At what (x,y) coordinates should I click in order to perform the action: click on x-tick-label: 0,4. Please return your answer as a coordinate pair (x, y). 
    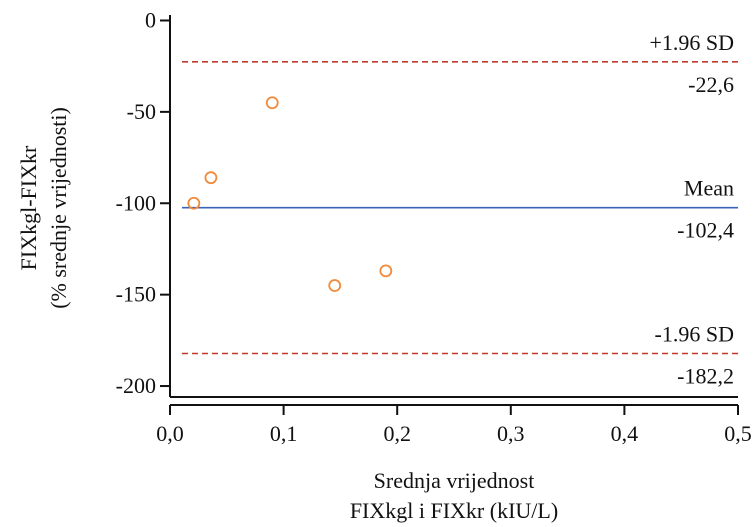
    Looking at the image, I should click on (625, 433).